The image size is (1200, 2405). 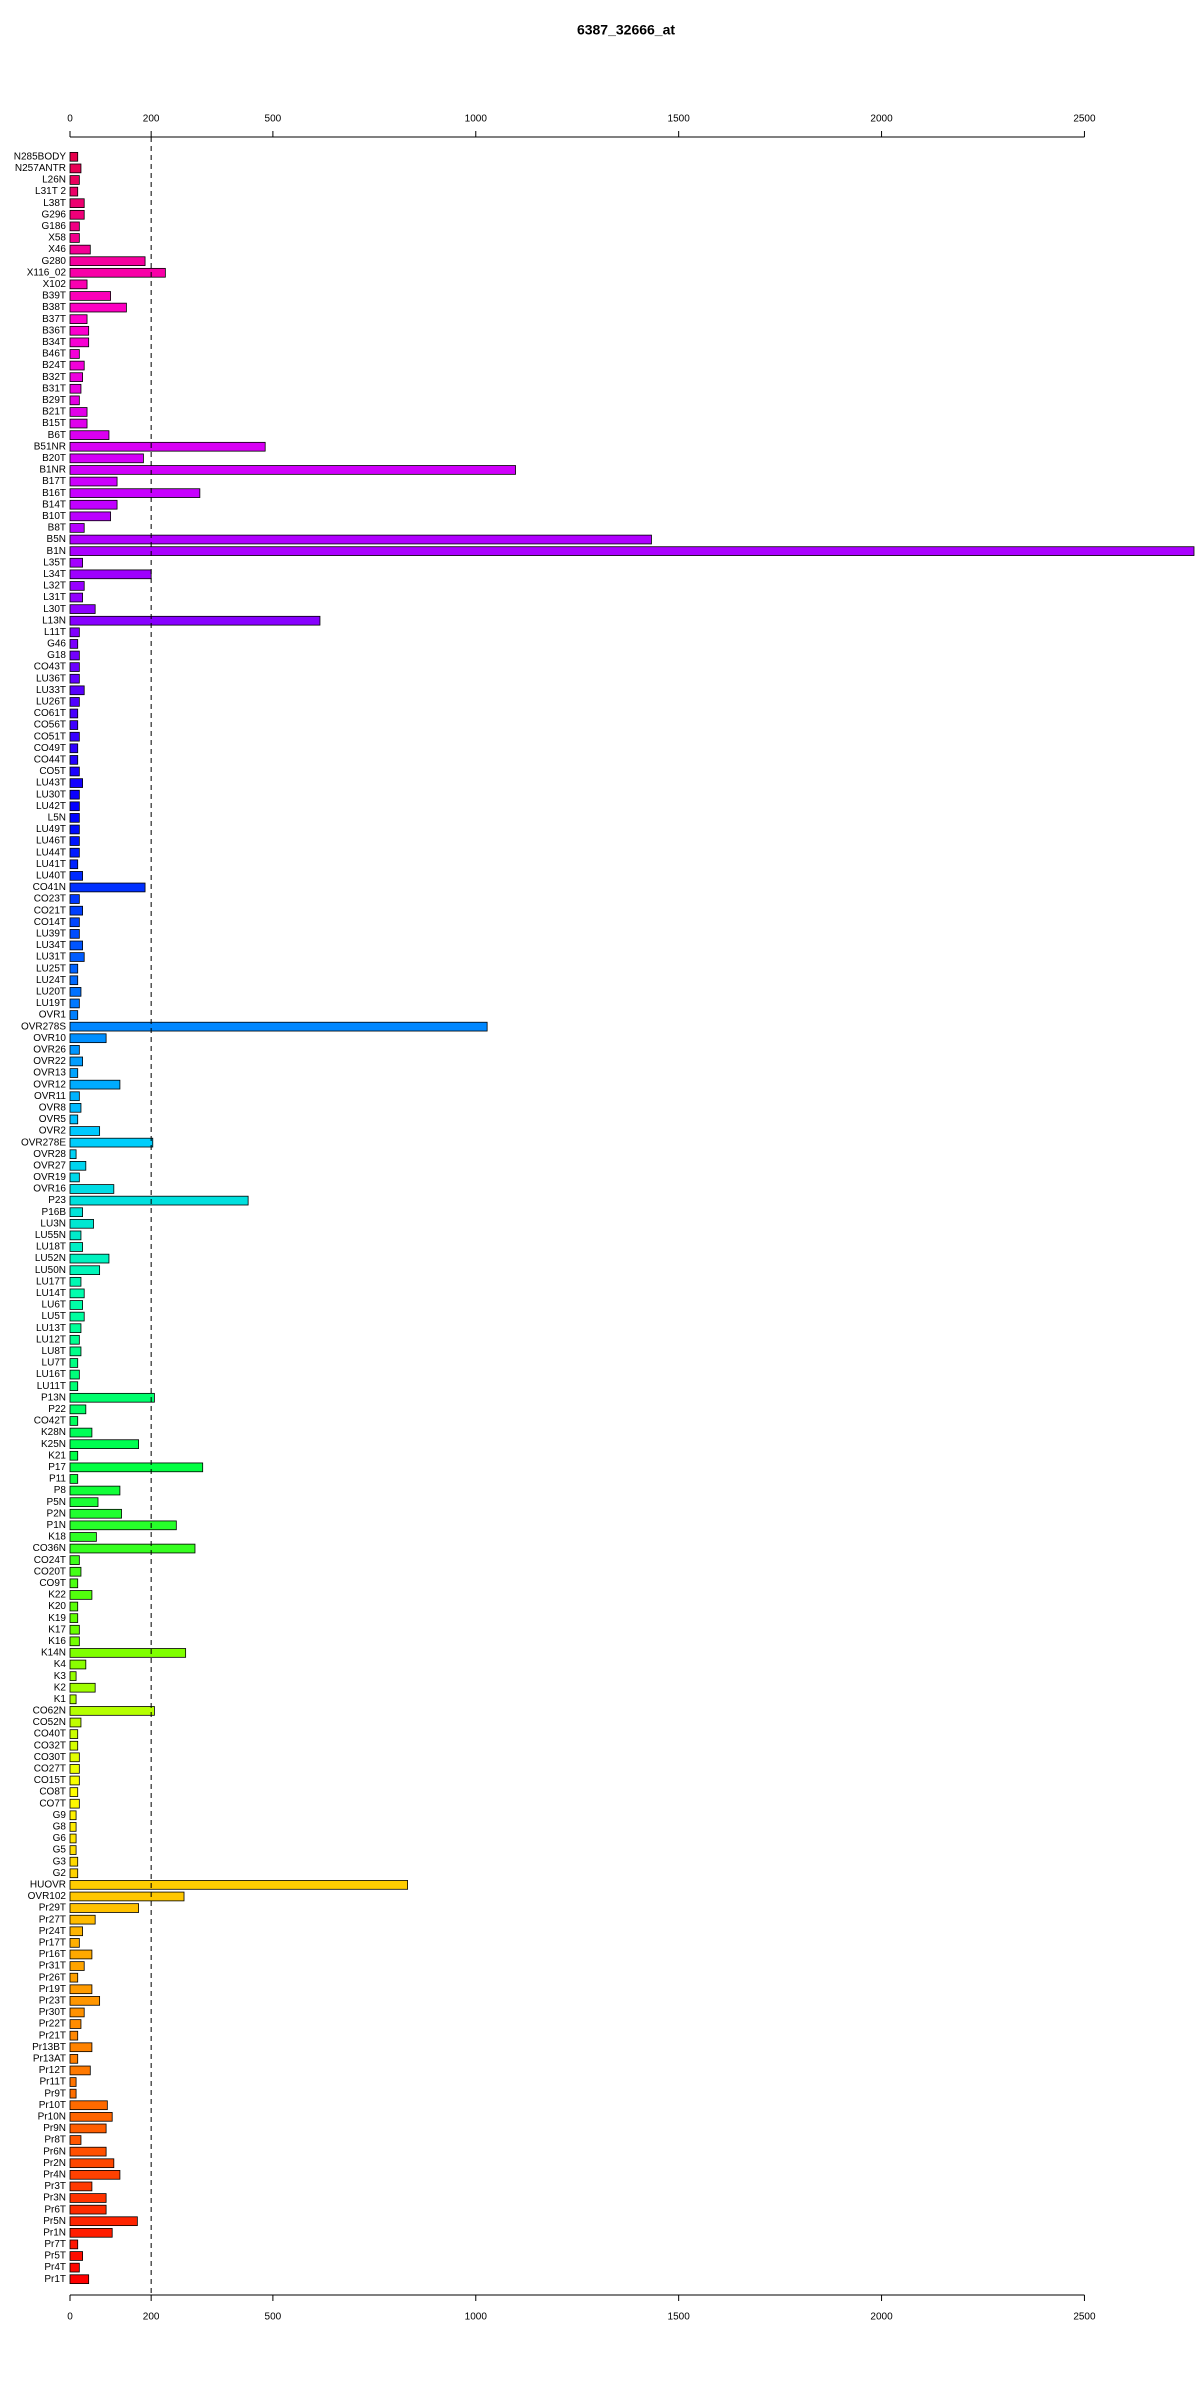 I want to click on y-tick-label: L38T, so click(x=54, y=203).